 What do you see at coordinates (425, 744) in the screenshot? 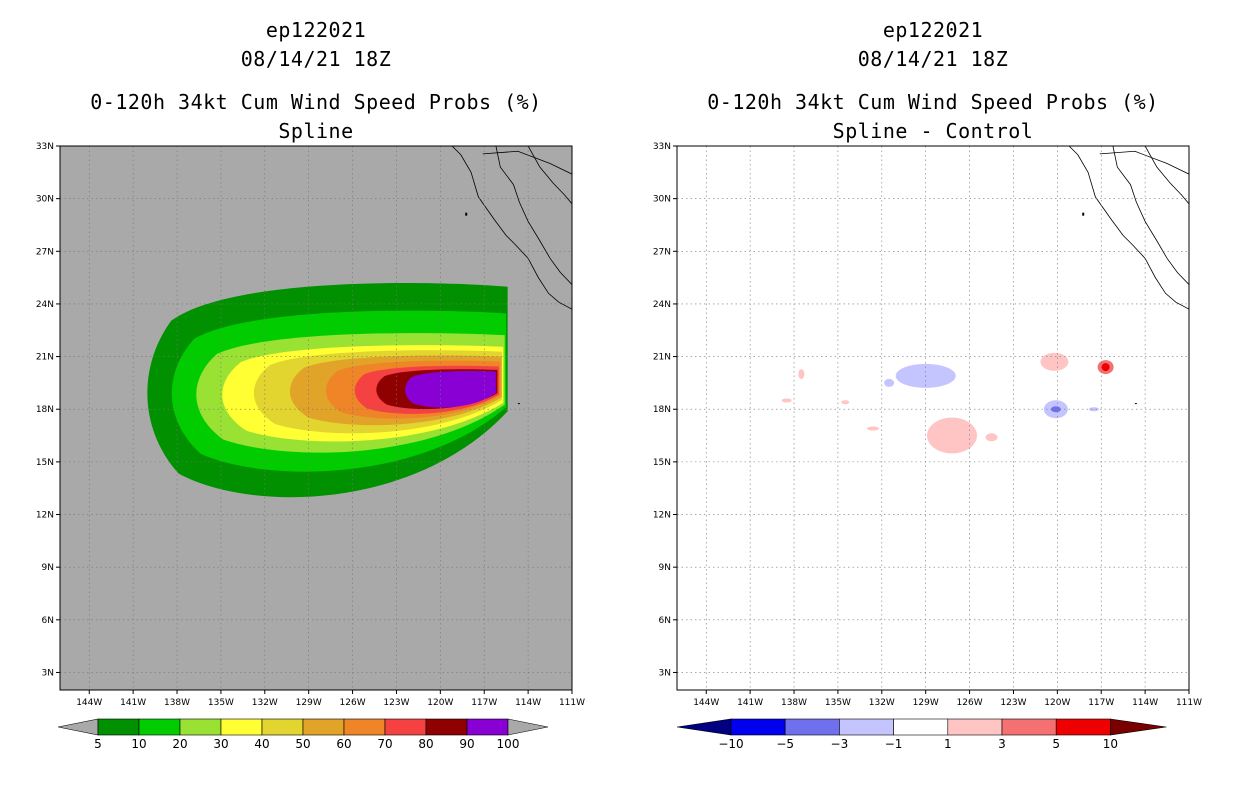
I see `colorbar-level-label: 80` at bounding box center [425, 744].